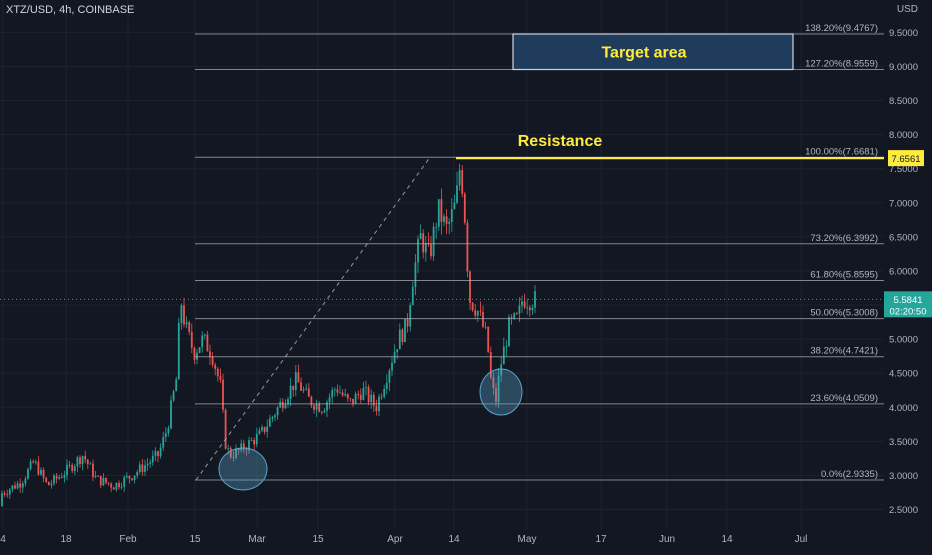  Describe the element at coordinates (560, 141) in the screenshot. I see `resistance-label: Resistance` at that location.